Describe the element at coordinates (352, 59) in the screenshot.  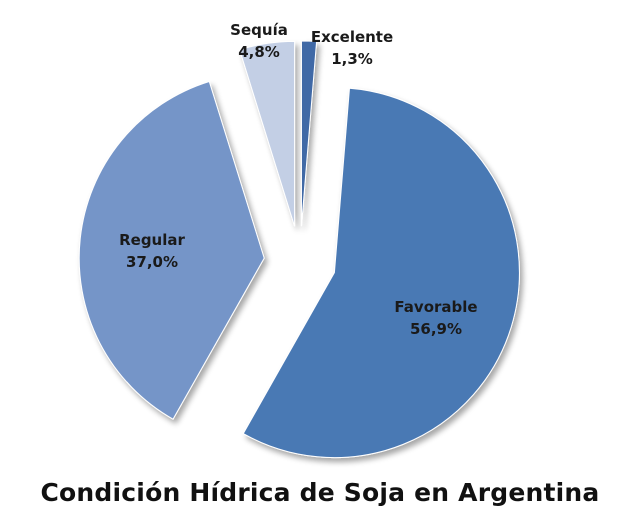
I see `slice-value-label: 1,3%` at that location.